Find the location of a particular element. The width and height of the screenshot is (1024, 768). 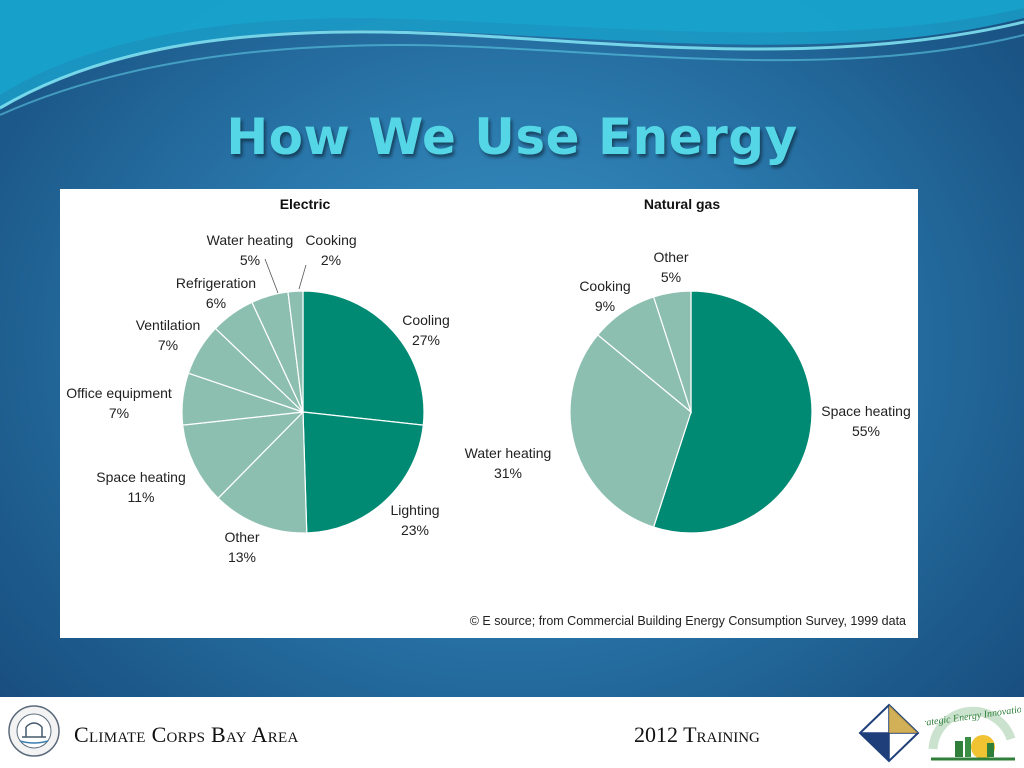

climate-corps-seal-icon is located at coordinates (34, 731).